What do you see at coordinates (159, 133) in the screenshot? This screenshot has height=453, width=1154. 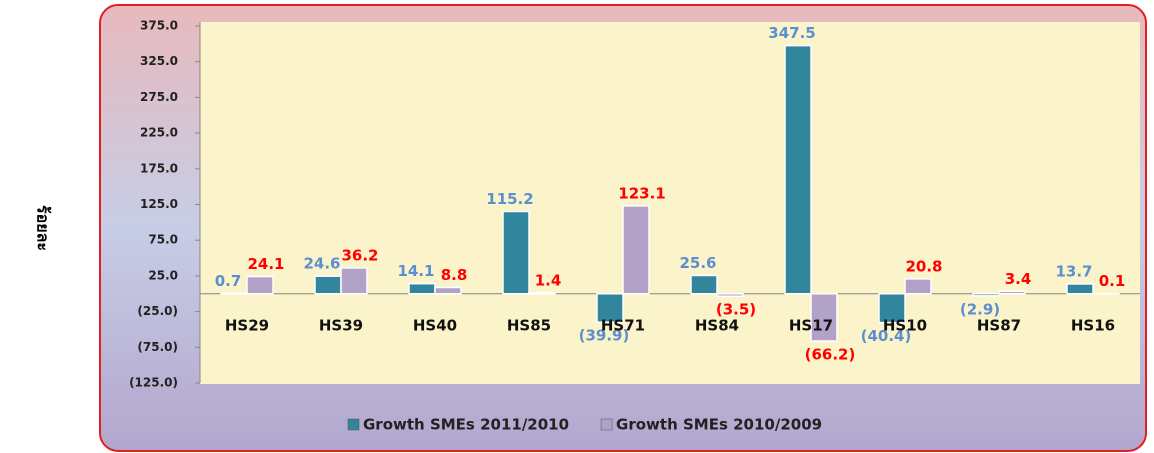 I see `y-tick-label: 225.0` at bounding box center [159, 133].